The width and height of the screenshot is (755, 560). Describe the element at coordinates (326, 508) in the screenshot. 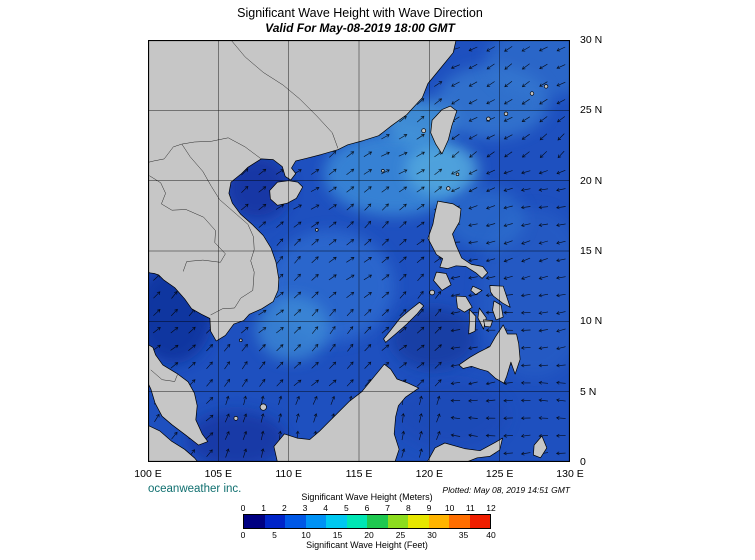

I see `meters-tick-label: 4` at that location.